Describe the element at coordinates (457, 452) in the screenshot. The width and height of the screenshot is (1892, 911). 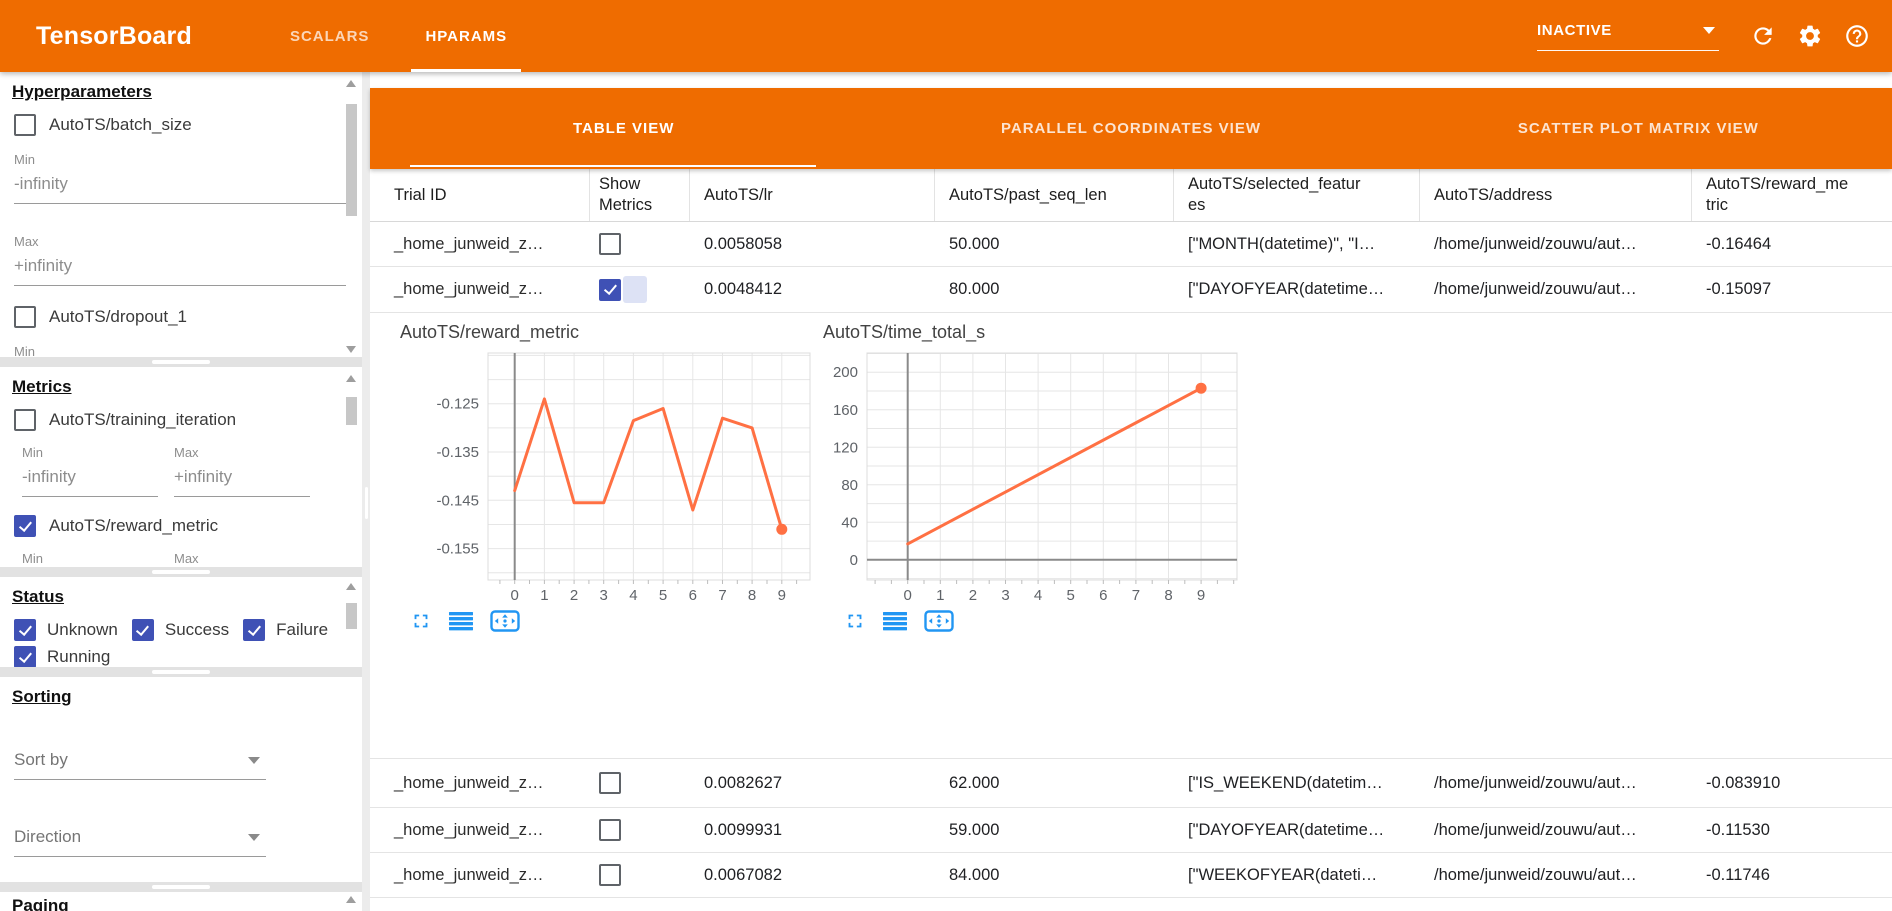
I see `svg-text: -0.135` at that location.